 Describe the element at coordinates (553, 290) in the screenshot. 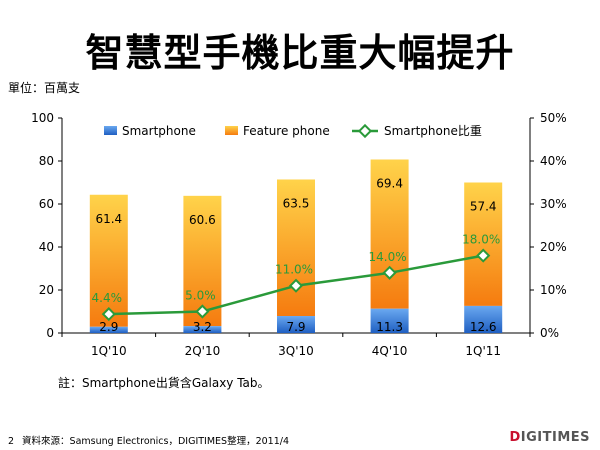

I see `y-right-tick-label: 10%` at that location.